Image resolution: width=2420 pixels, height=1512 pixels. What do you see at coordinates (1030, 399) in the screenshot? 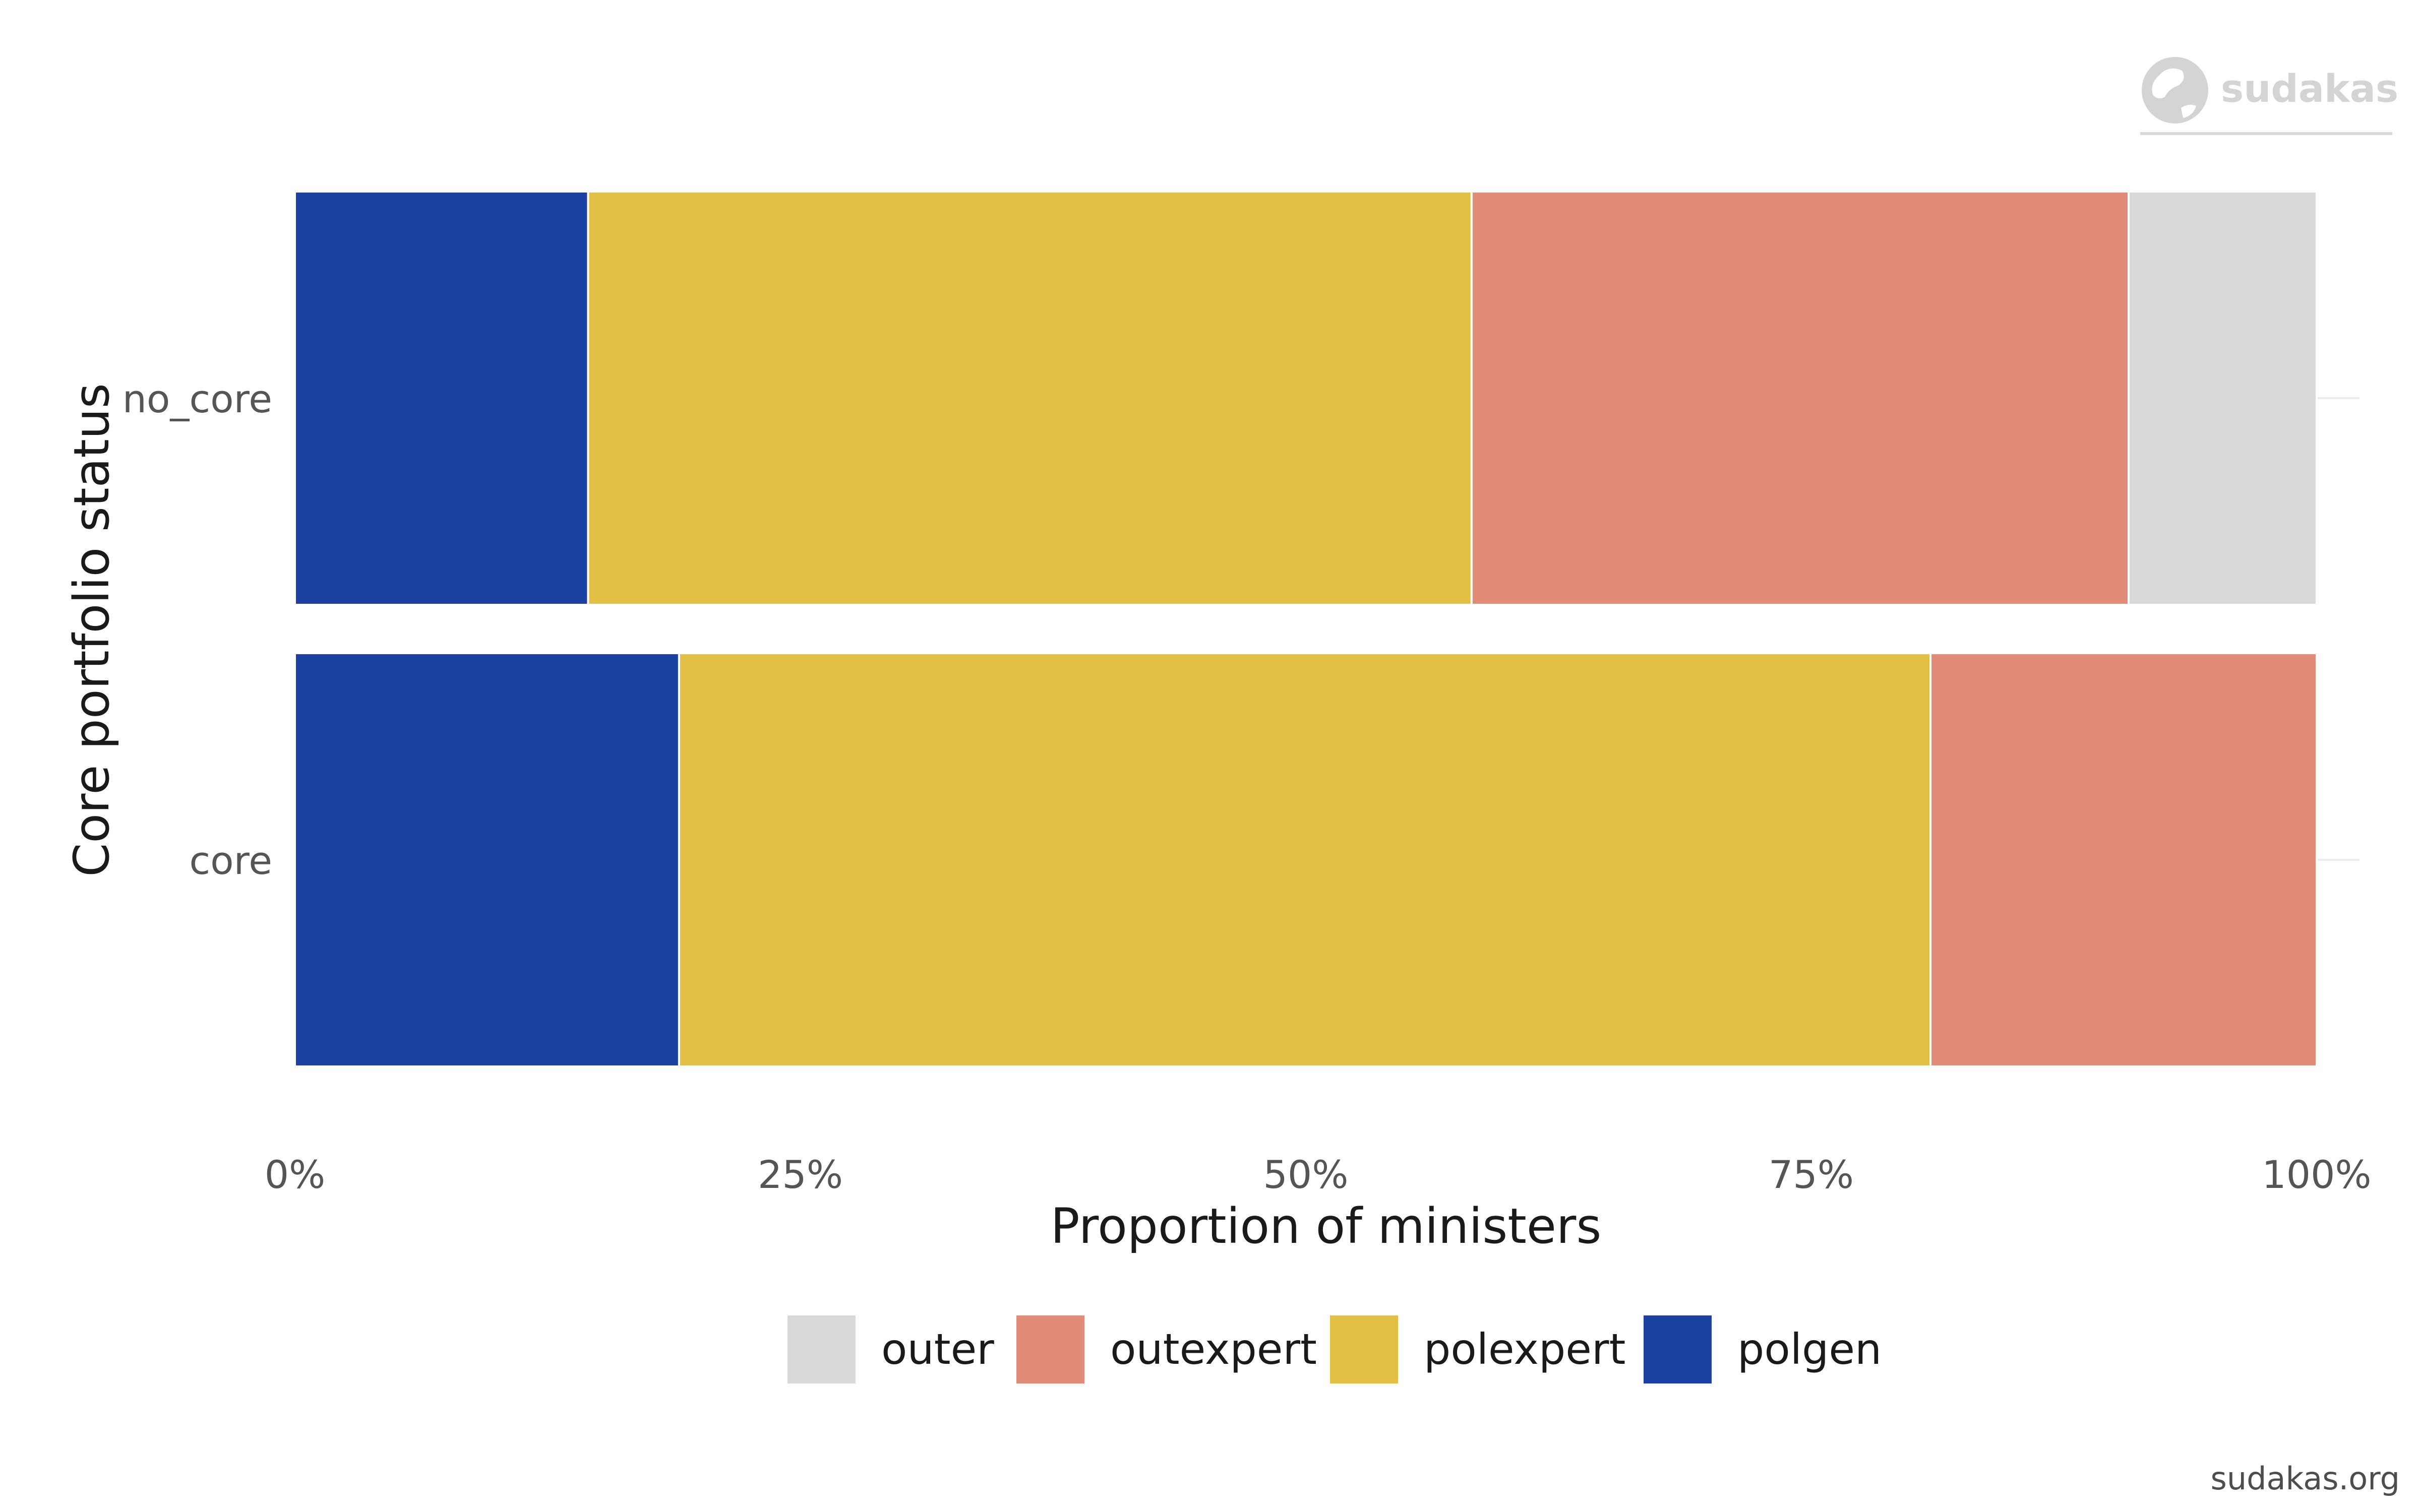
I see `bar-no_core-polexpert` at bounding box center [1030, 399].